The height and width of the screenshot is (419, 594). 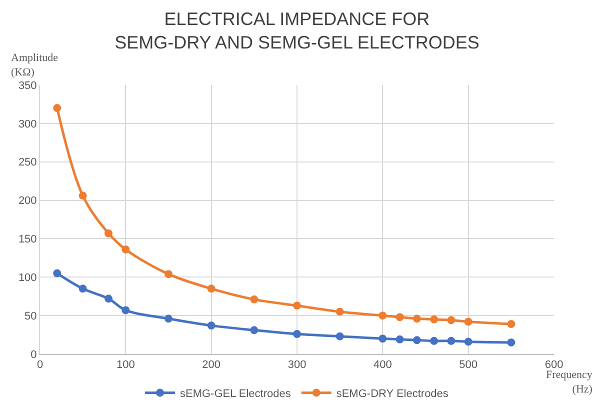 I want to click on x-axis-title: Frequency (Hz), so click(x=569, y=382).